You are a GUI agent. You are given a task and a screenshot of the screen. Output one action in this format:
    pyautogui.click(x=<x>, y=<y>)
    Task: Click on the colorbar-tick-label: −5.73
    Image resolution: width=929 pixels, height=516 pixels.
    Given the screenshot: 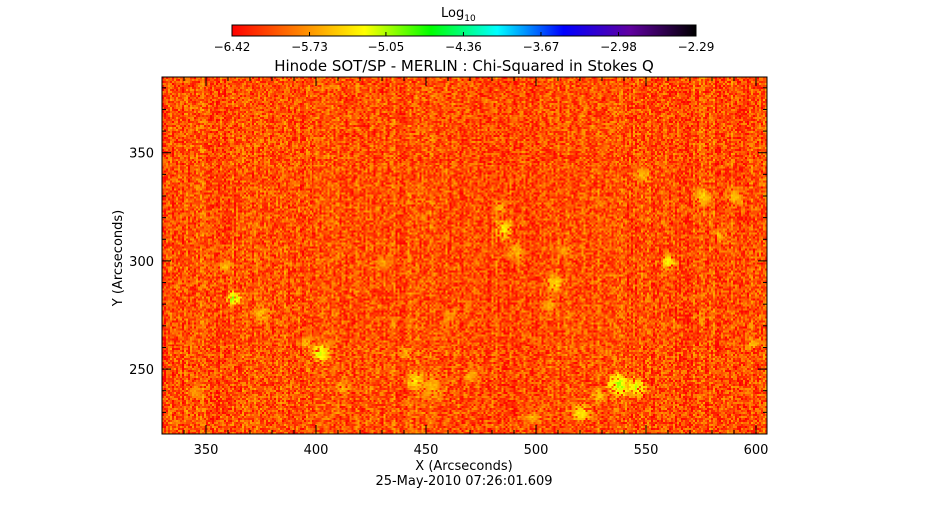 What is the action you would take?
    pyautogui.click(x=309, y=47)
    